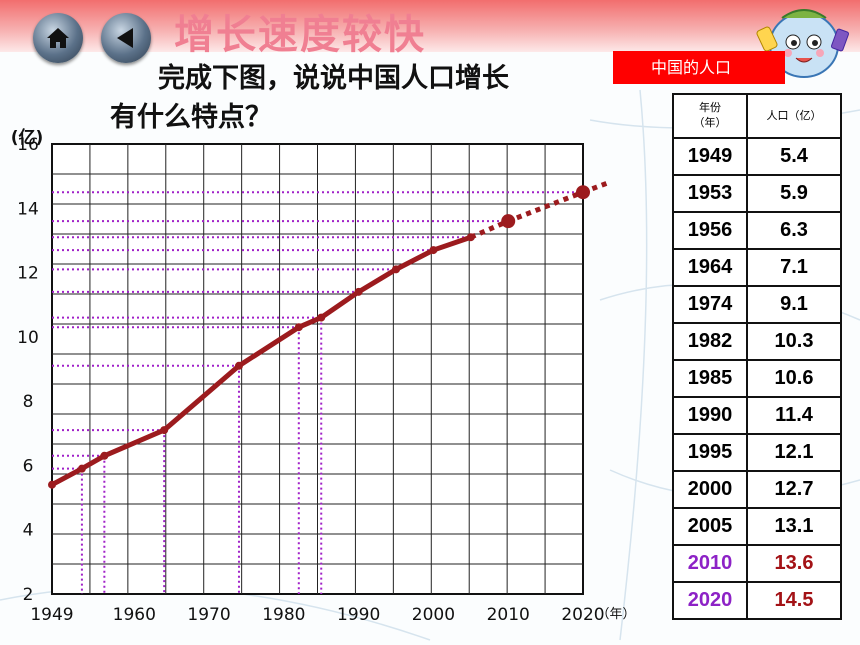 The width and height of the screenshot is (860, 645). Describe the element at coordinates (300, 34) in the screenshot. I see `lesson-title: 增长速度较快` at that location.